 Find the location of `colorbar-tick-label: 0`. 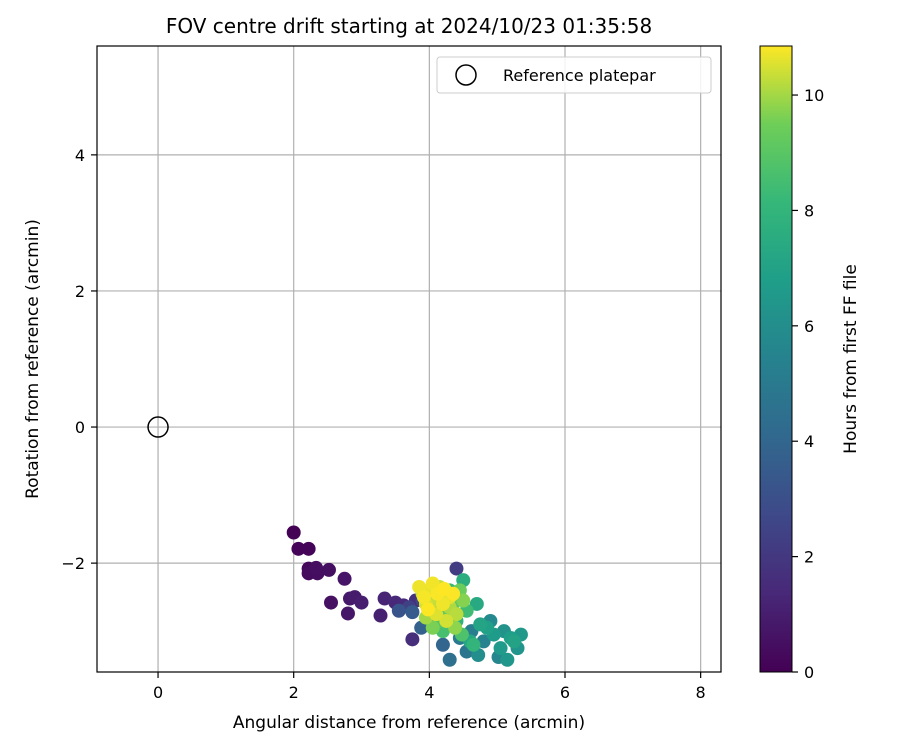

colorbar-tick-label: 0 is located at coordinates (809, 672).